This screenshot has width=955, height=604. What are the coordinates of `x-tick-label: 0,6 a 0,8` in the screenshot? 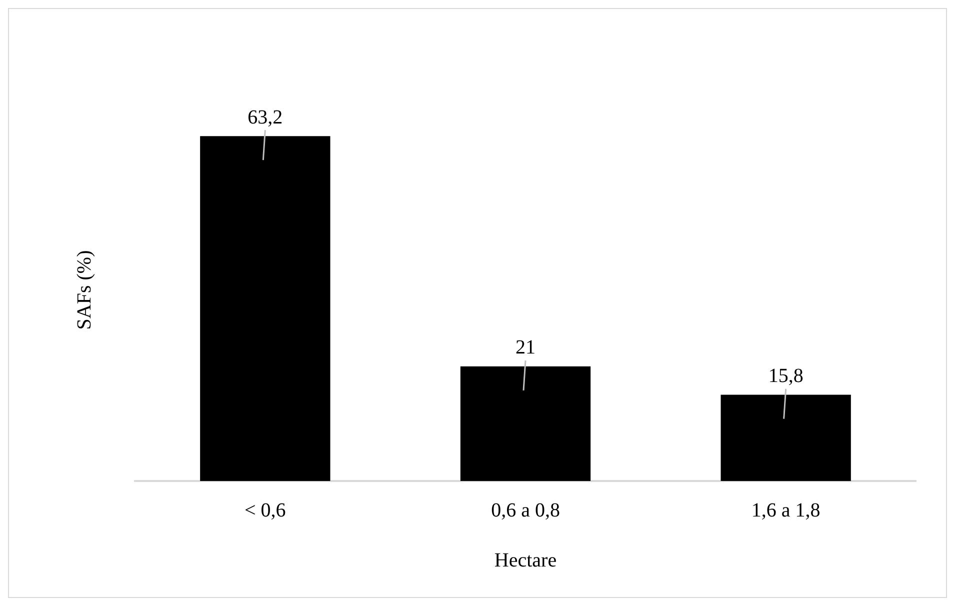 It's located at (525, 510).